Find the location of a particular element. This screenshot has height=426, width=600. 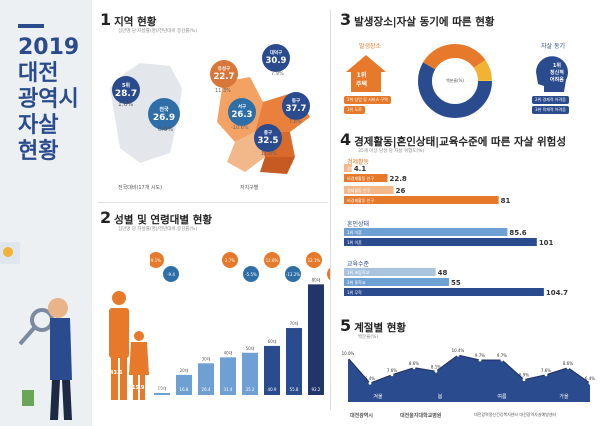

marital-label: 혼인상태 is located at coordinates (358, 224).